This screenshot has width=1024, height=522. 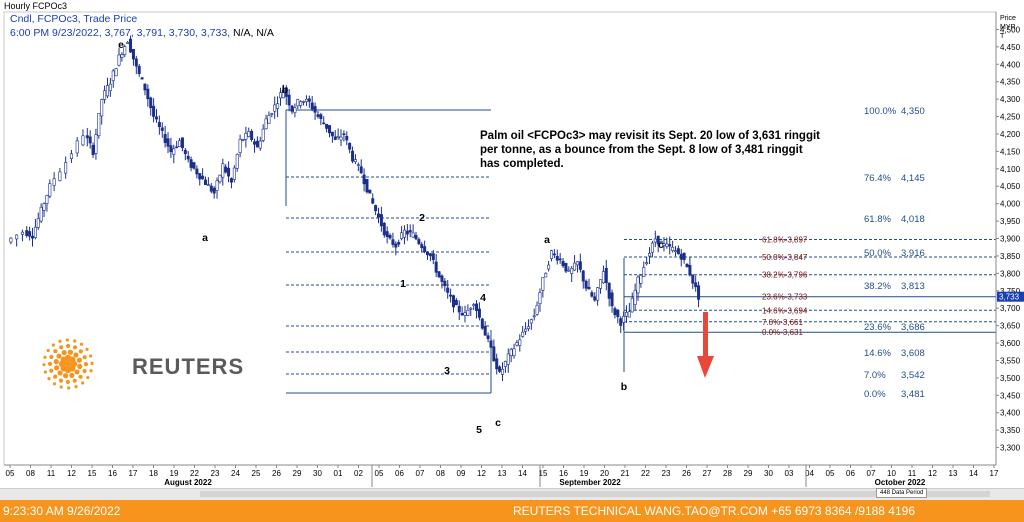 What do you see at coordinates (1010, 239) in the screenshot?
I see `y-tick-label: 3,900` at bounding box center [1010, 239].